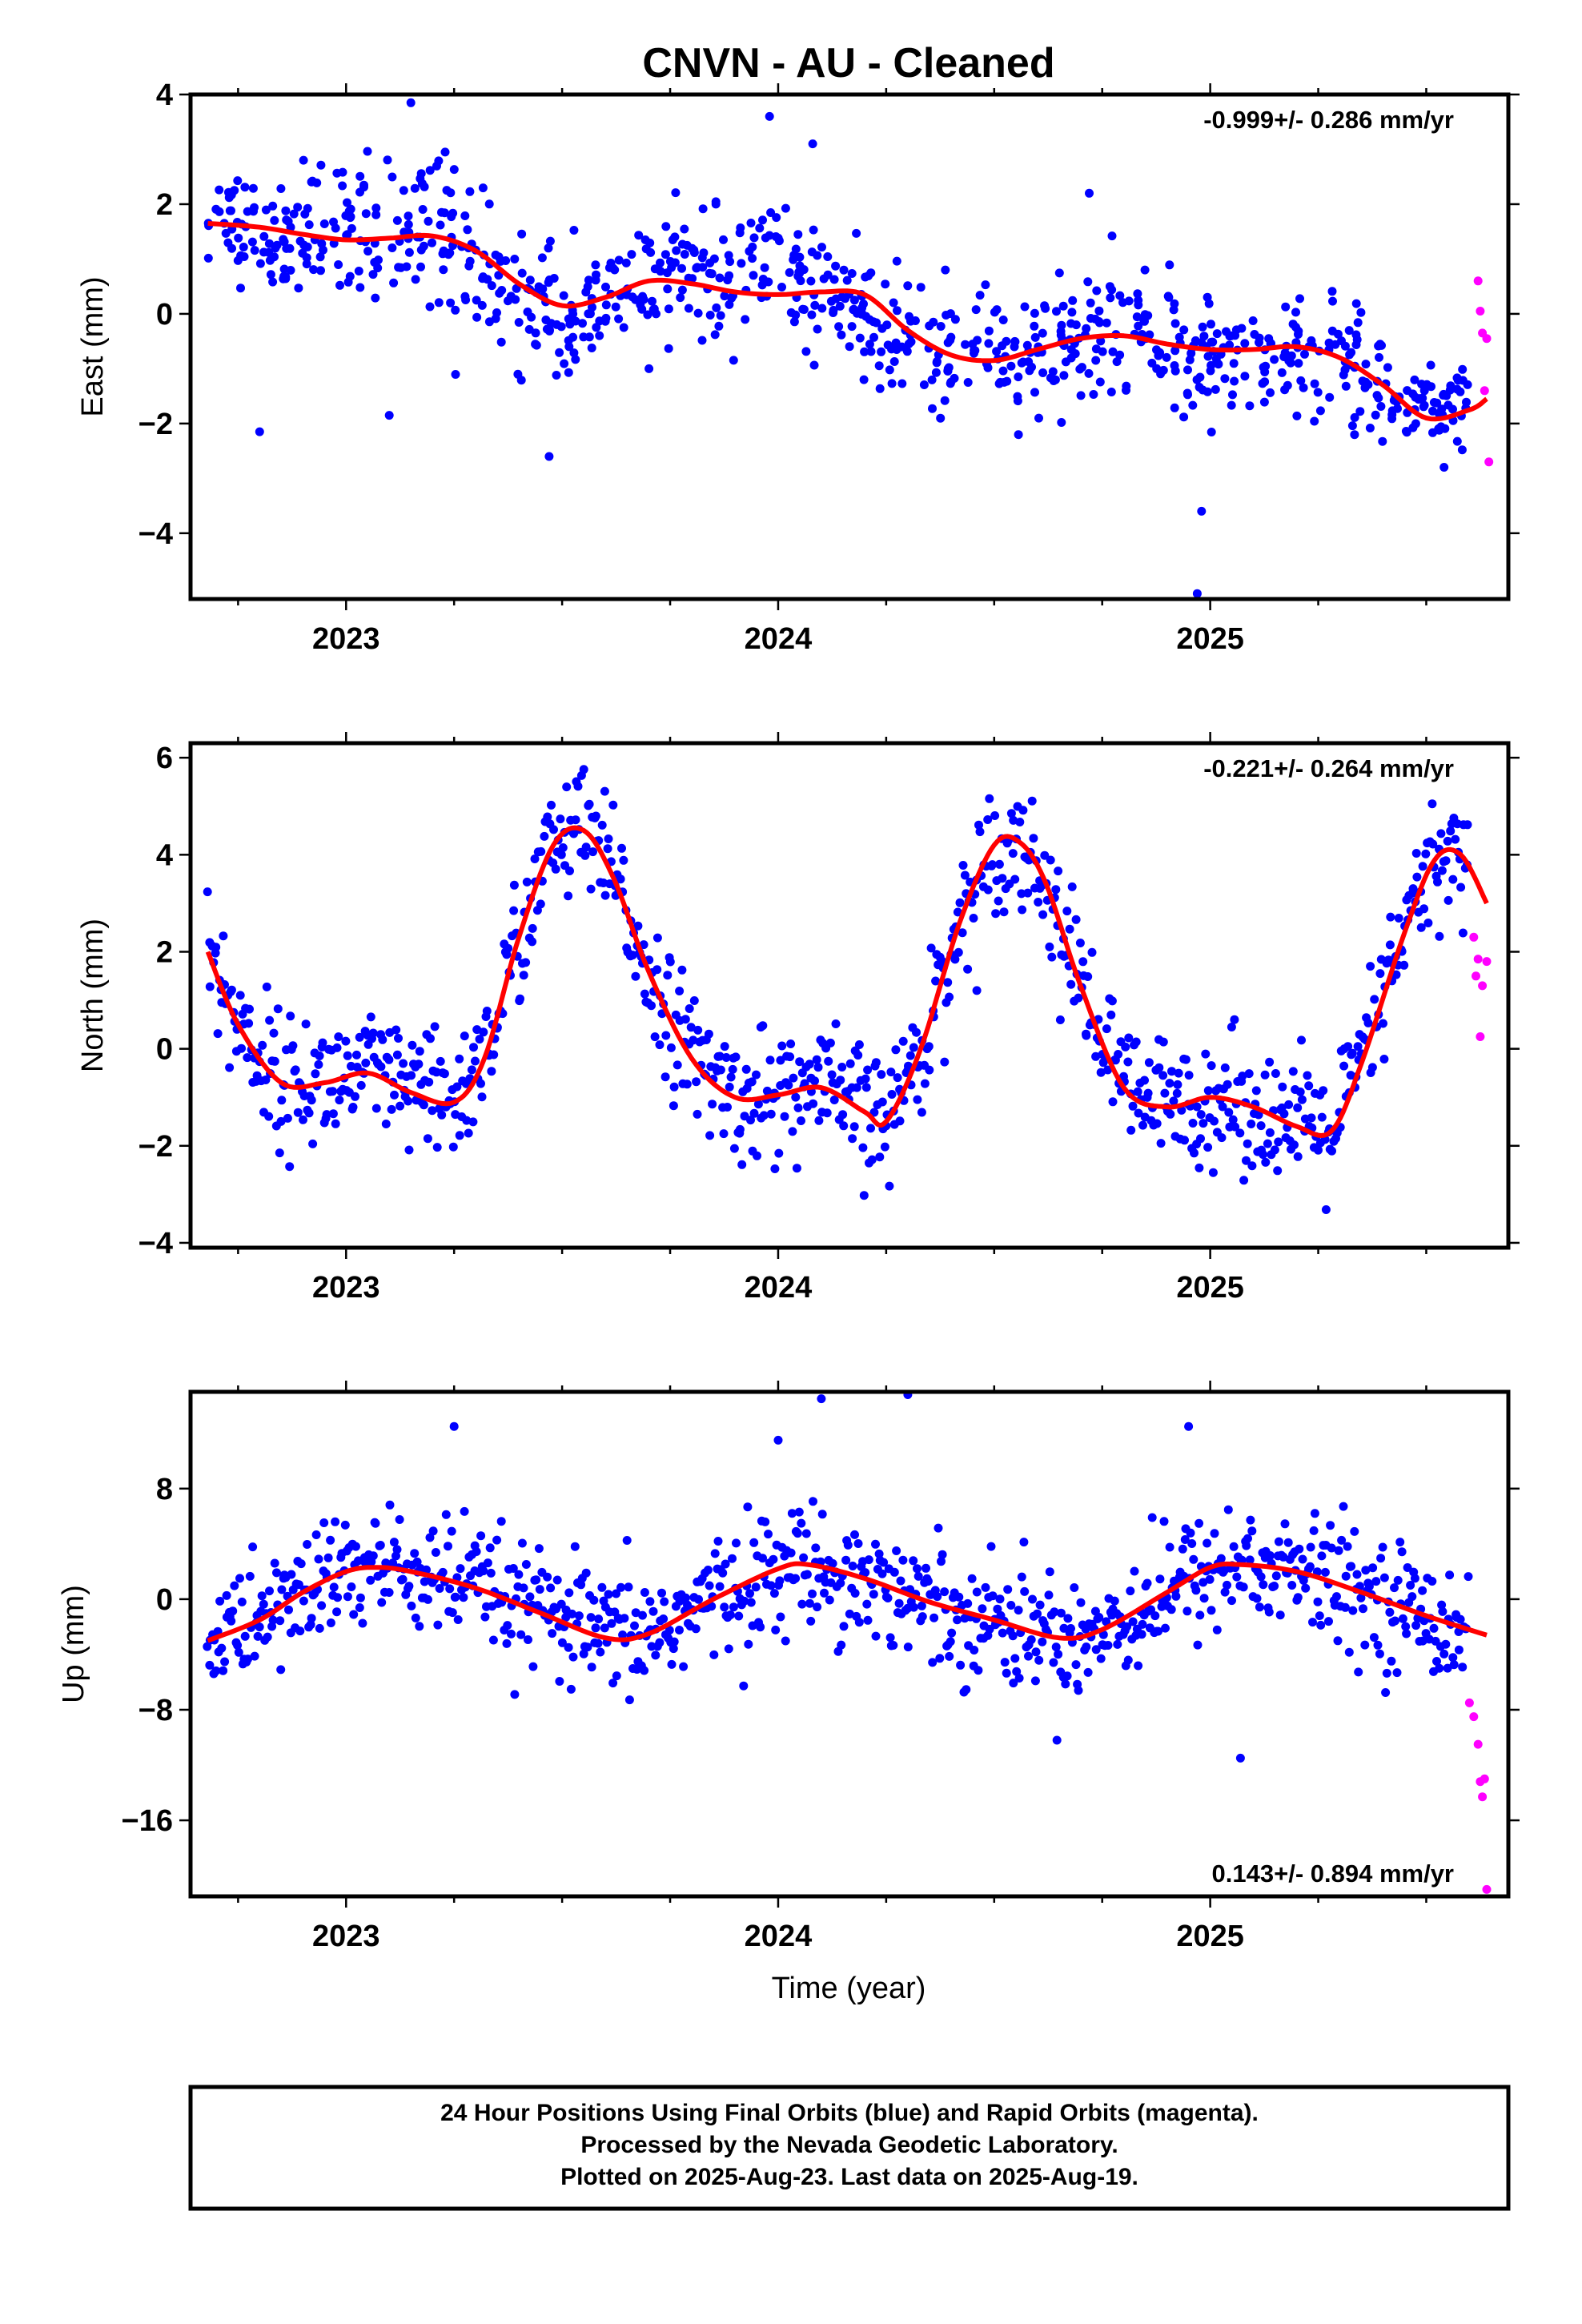 The width and height of the screenshot is (1582, 2324). Describe the element at coordinates (164, 855) in the screenshot. I see `north-y-tick-label: 4` at that location.